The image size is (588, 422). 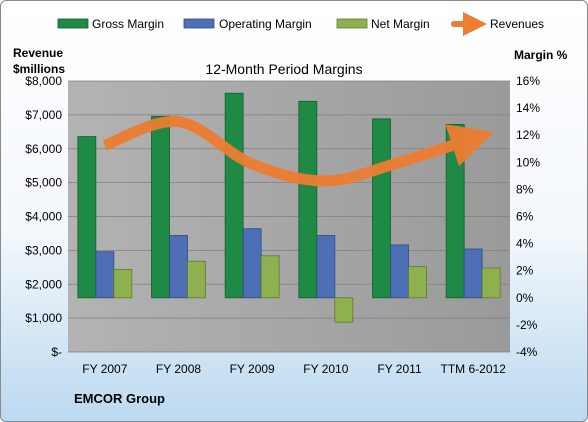 I want to click on legend-item-net-margin: Net Margin, so click(x=383, y=24).